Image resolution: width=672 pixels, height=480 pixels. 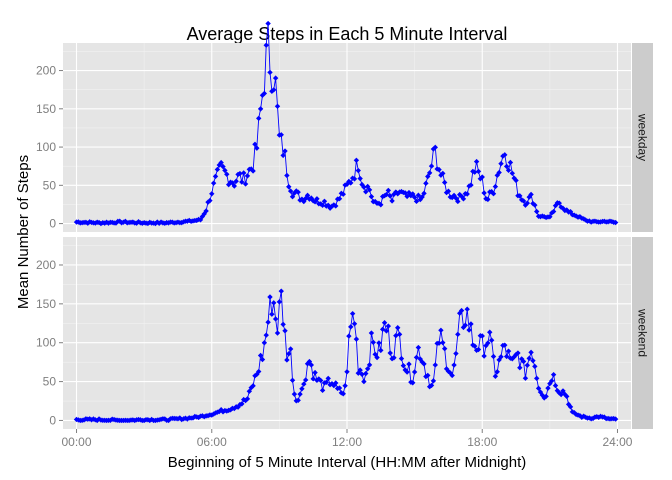 I want to click on y-tick-label: 0, so click(x=52, y=224).